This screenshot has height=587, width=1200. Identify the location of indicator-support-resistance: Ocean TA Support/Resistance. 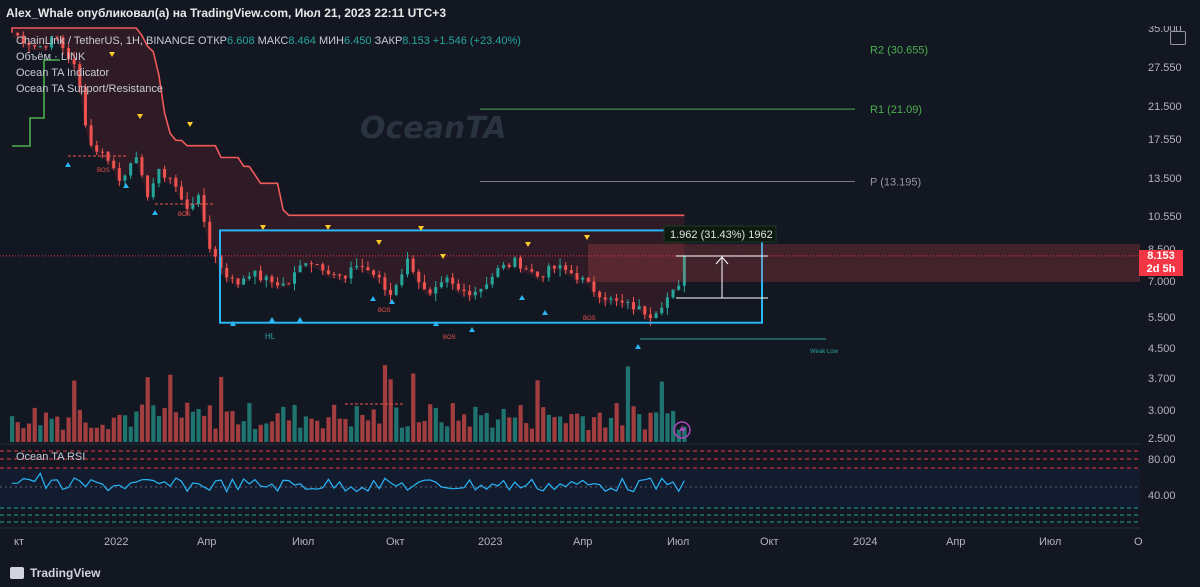
(89, 89).